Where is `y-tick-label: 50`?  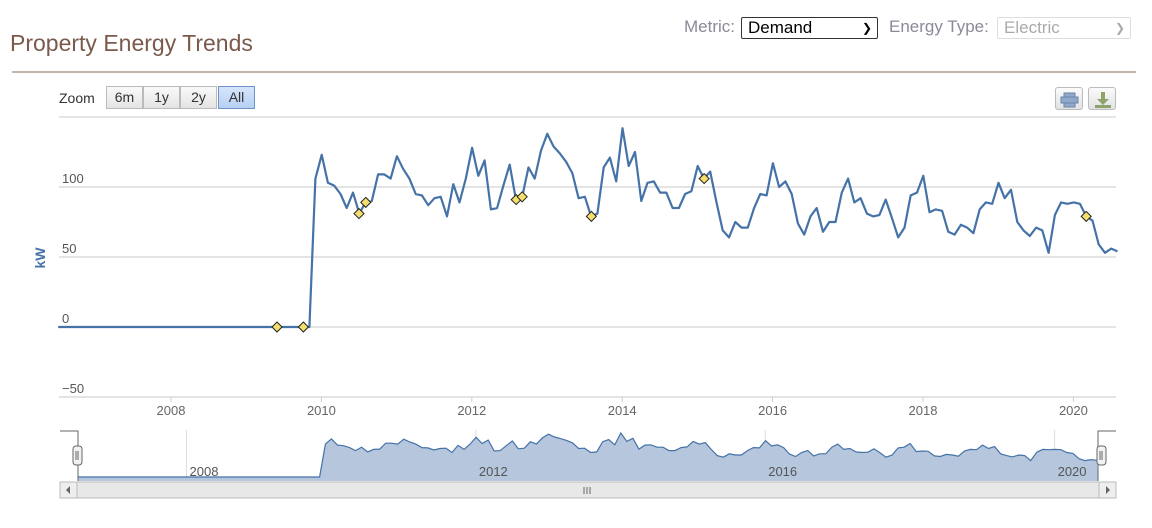 y-tick-label: 50 is located at coordinates (69, 248).